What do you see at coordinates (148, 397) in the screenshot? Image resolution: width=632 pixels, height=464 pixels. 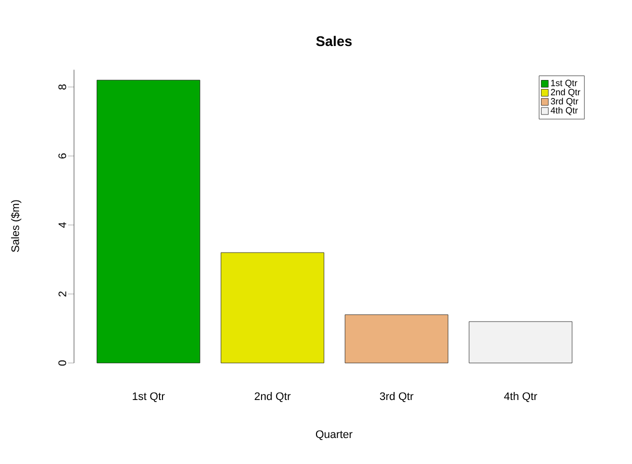 I see `x-tick-label: 1st Qtr` at bounding box center [148, 397].